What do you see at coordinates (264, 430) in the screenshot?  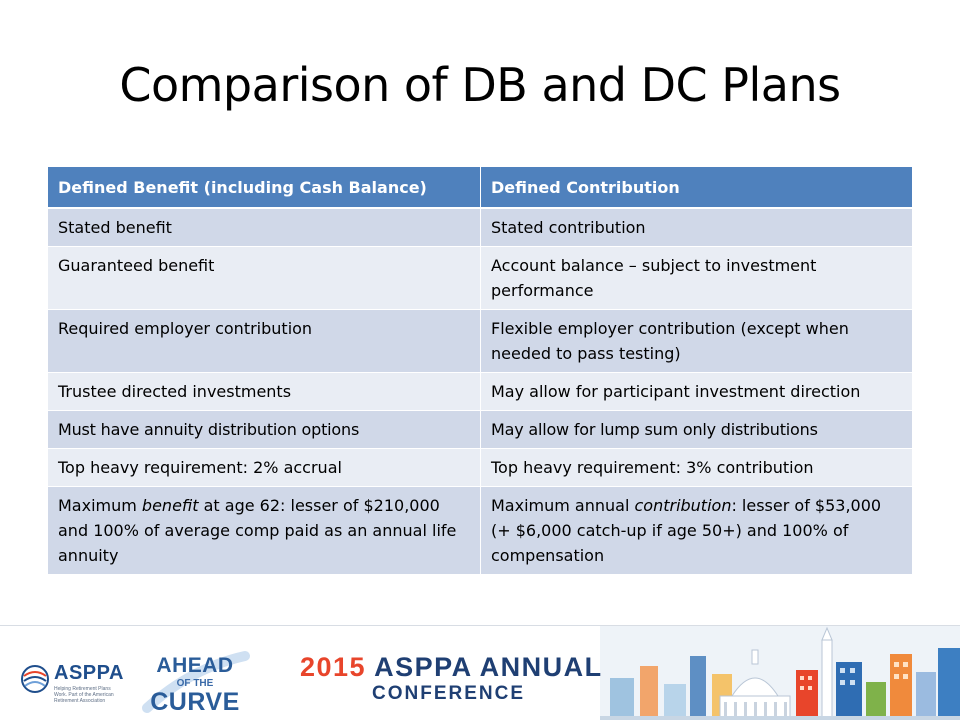 I see `db-cell: Must have annuity distribution options` at bounding box center [264, 430].